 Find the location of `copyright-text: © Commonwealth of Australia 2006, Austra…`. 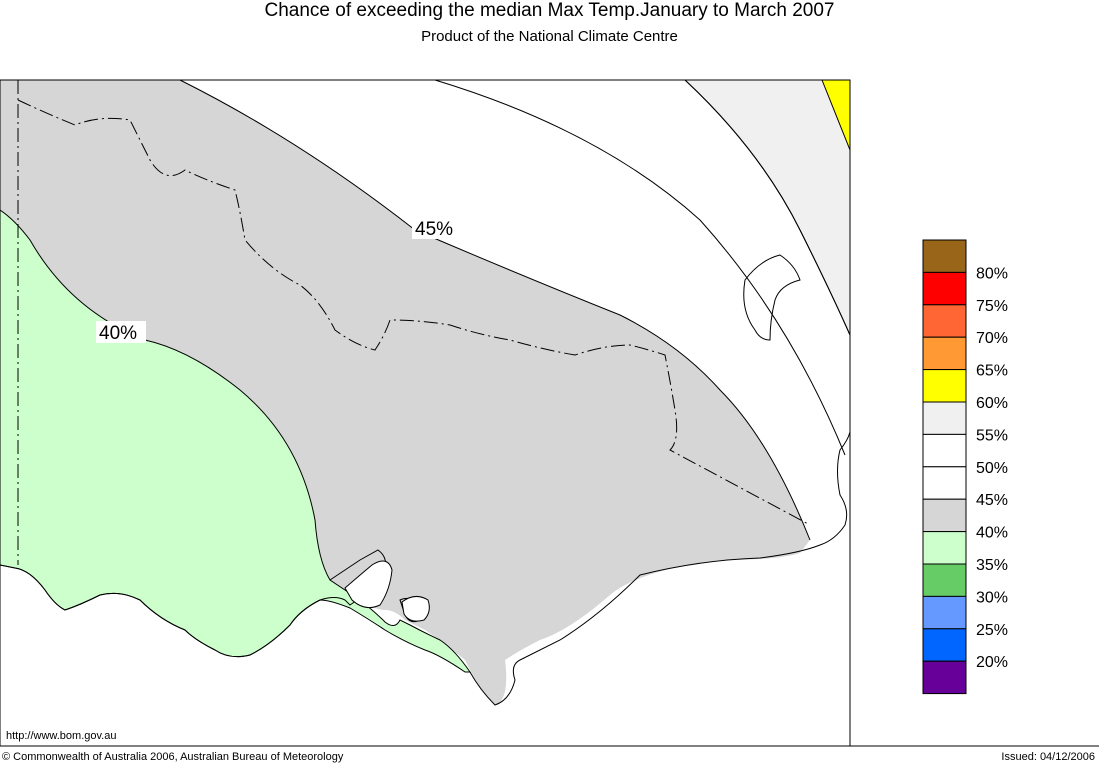

copyright-text: © Commonwealth of Australia 2006, Austra… is located at coordinates (173, 757).